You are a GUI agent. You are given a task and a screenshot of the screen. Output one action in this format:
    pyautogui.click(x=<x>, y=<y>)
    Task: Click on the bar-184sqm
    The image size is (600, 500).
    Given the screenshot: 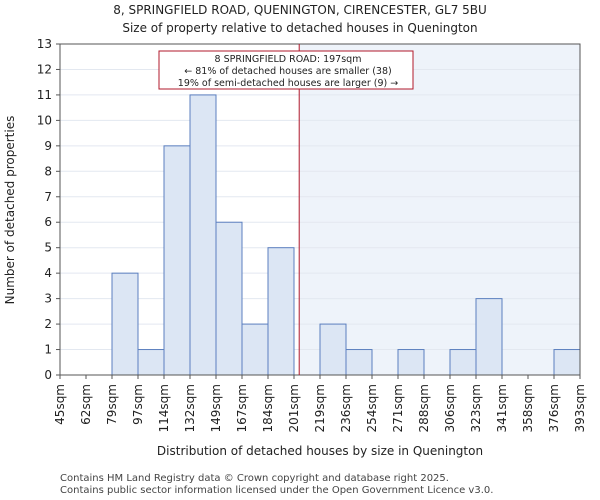 What is the action you would take?
    pyautogui.click(x=281, y=311)
    